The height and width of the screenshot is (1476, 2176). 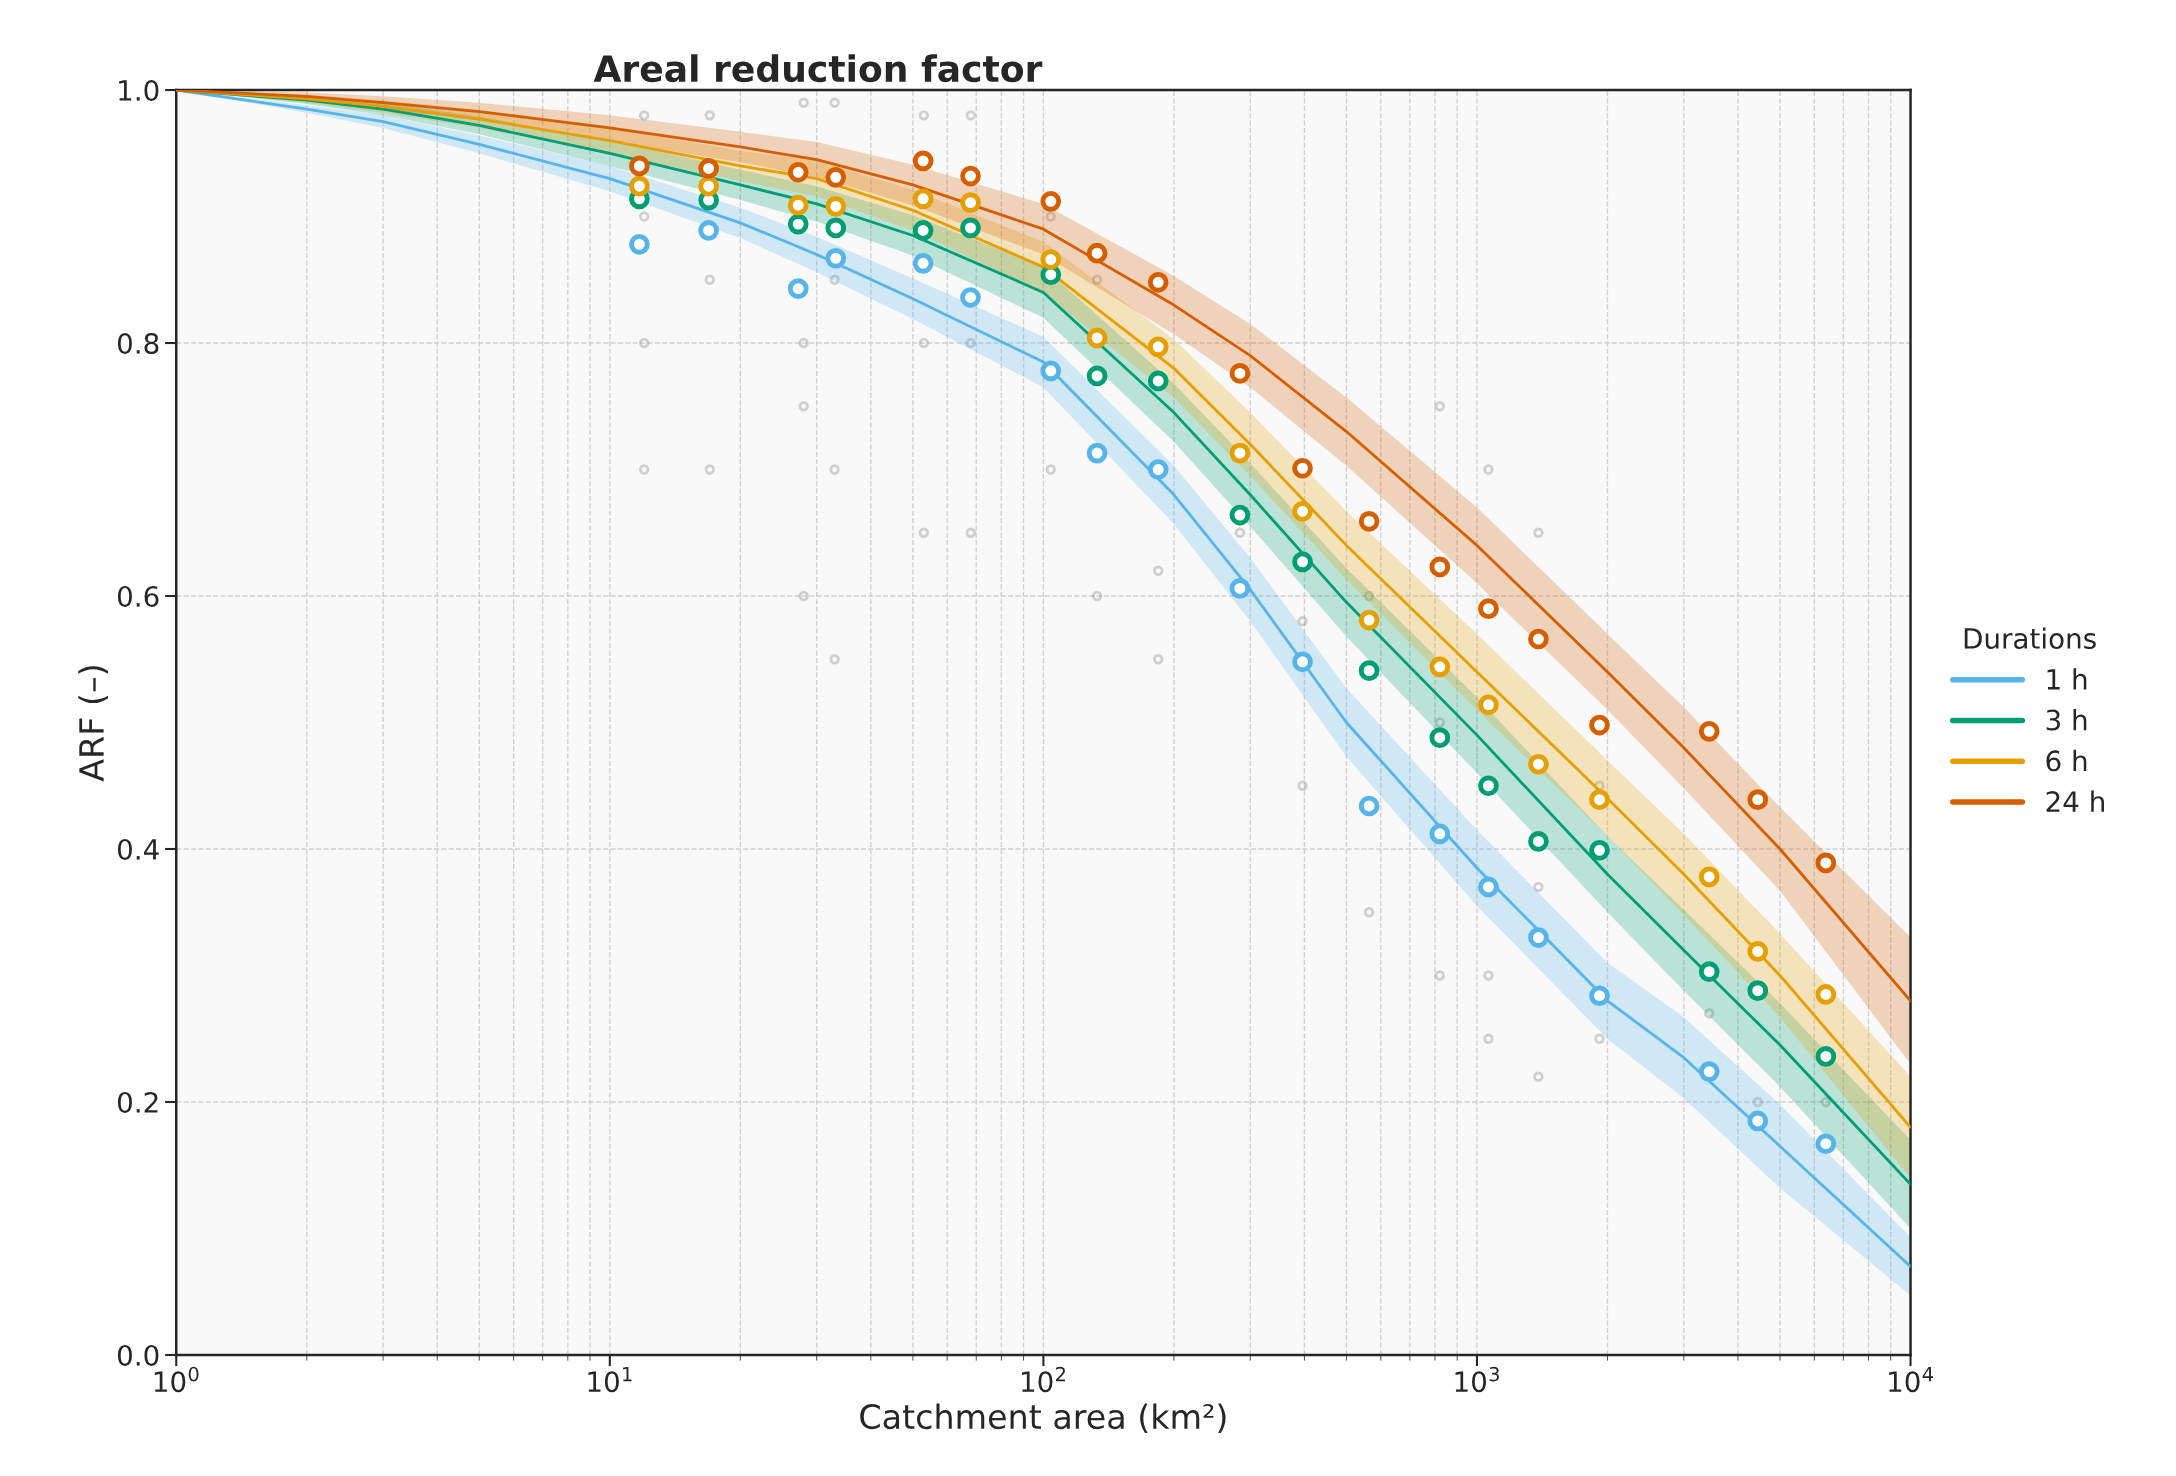 What do you see at coordinates (138, 1355) in the screenshot?
I see `y-tick-label: 0.0` at bounding box center [138, 1355].